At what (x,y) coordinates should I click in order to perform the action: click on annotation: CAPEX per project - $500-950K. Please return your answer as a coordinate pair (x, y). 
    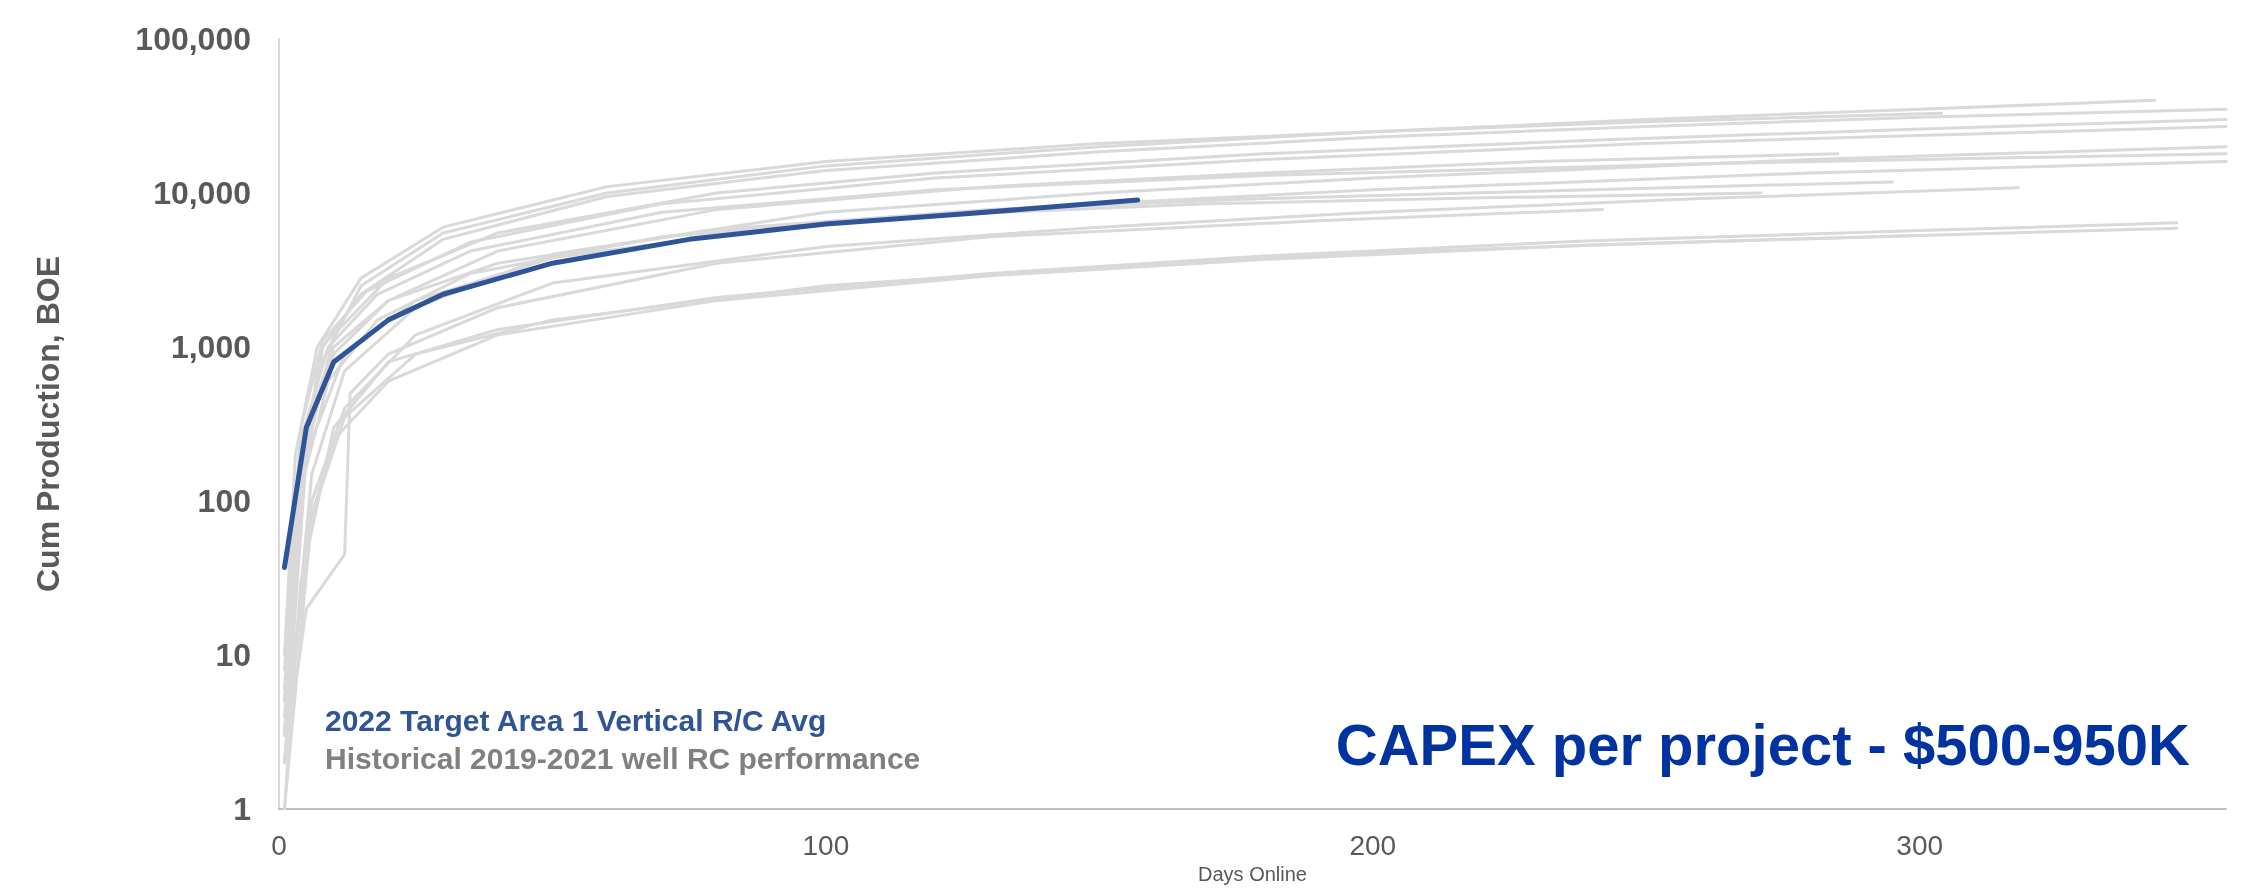
    Looking at the image, I should click on (1763, 744).